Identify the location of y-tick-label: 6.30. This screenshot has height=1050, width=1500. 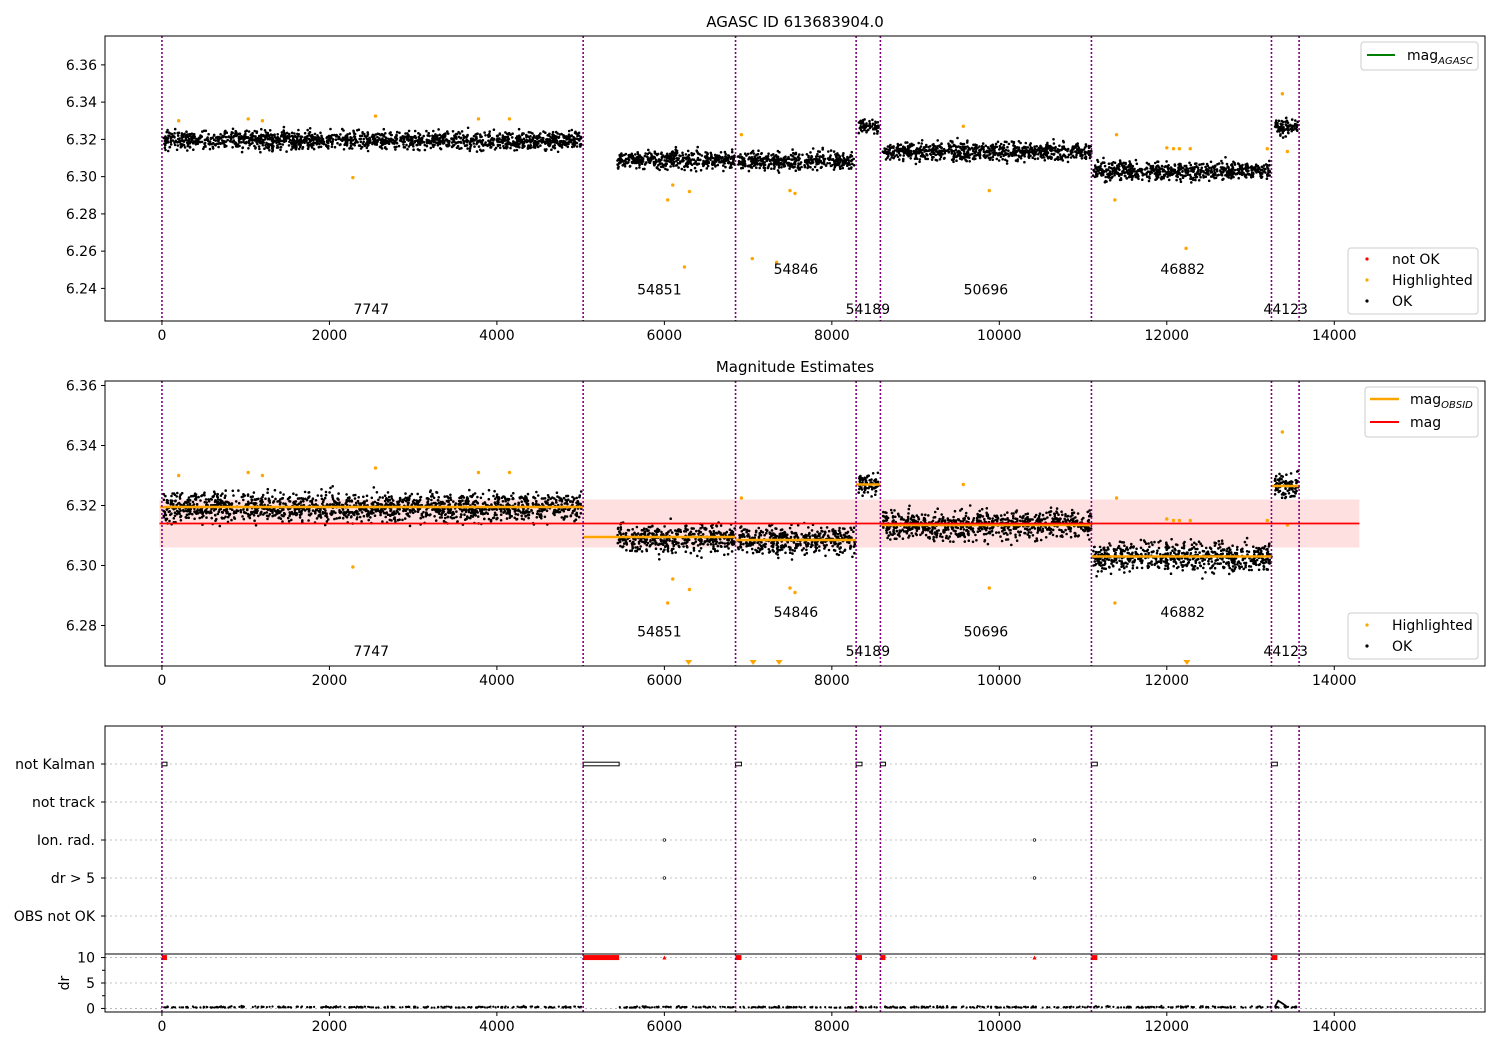
(81, 178).